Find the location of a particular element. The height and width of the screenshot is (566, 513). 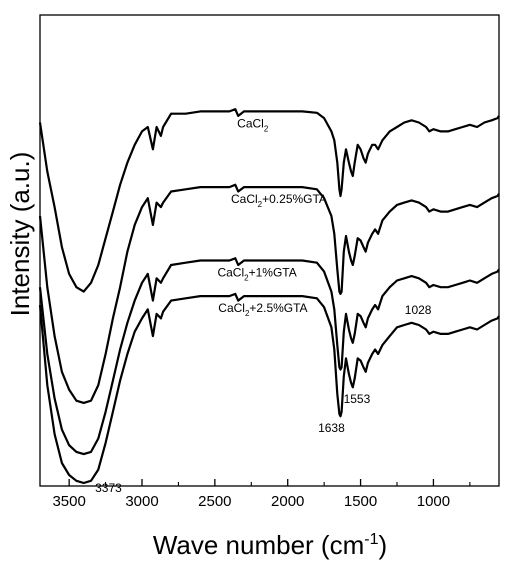

peak-label-1028: 1028 is located at coordinates (418, 310).